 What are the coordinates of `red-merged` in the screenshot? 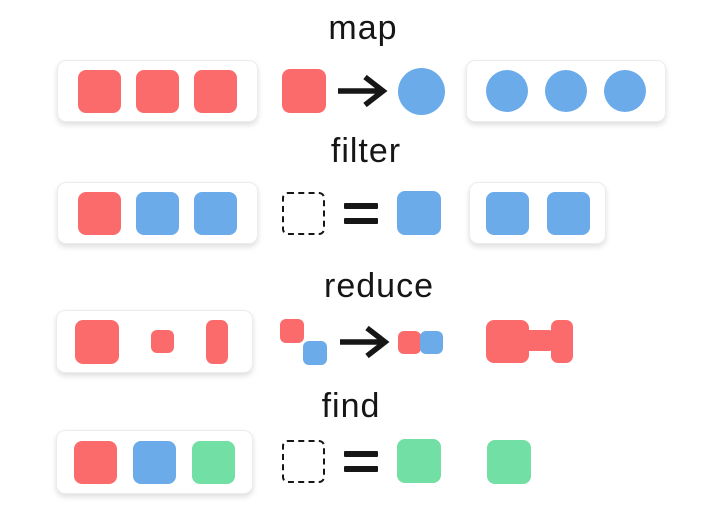 It's located at (529, 341).